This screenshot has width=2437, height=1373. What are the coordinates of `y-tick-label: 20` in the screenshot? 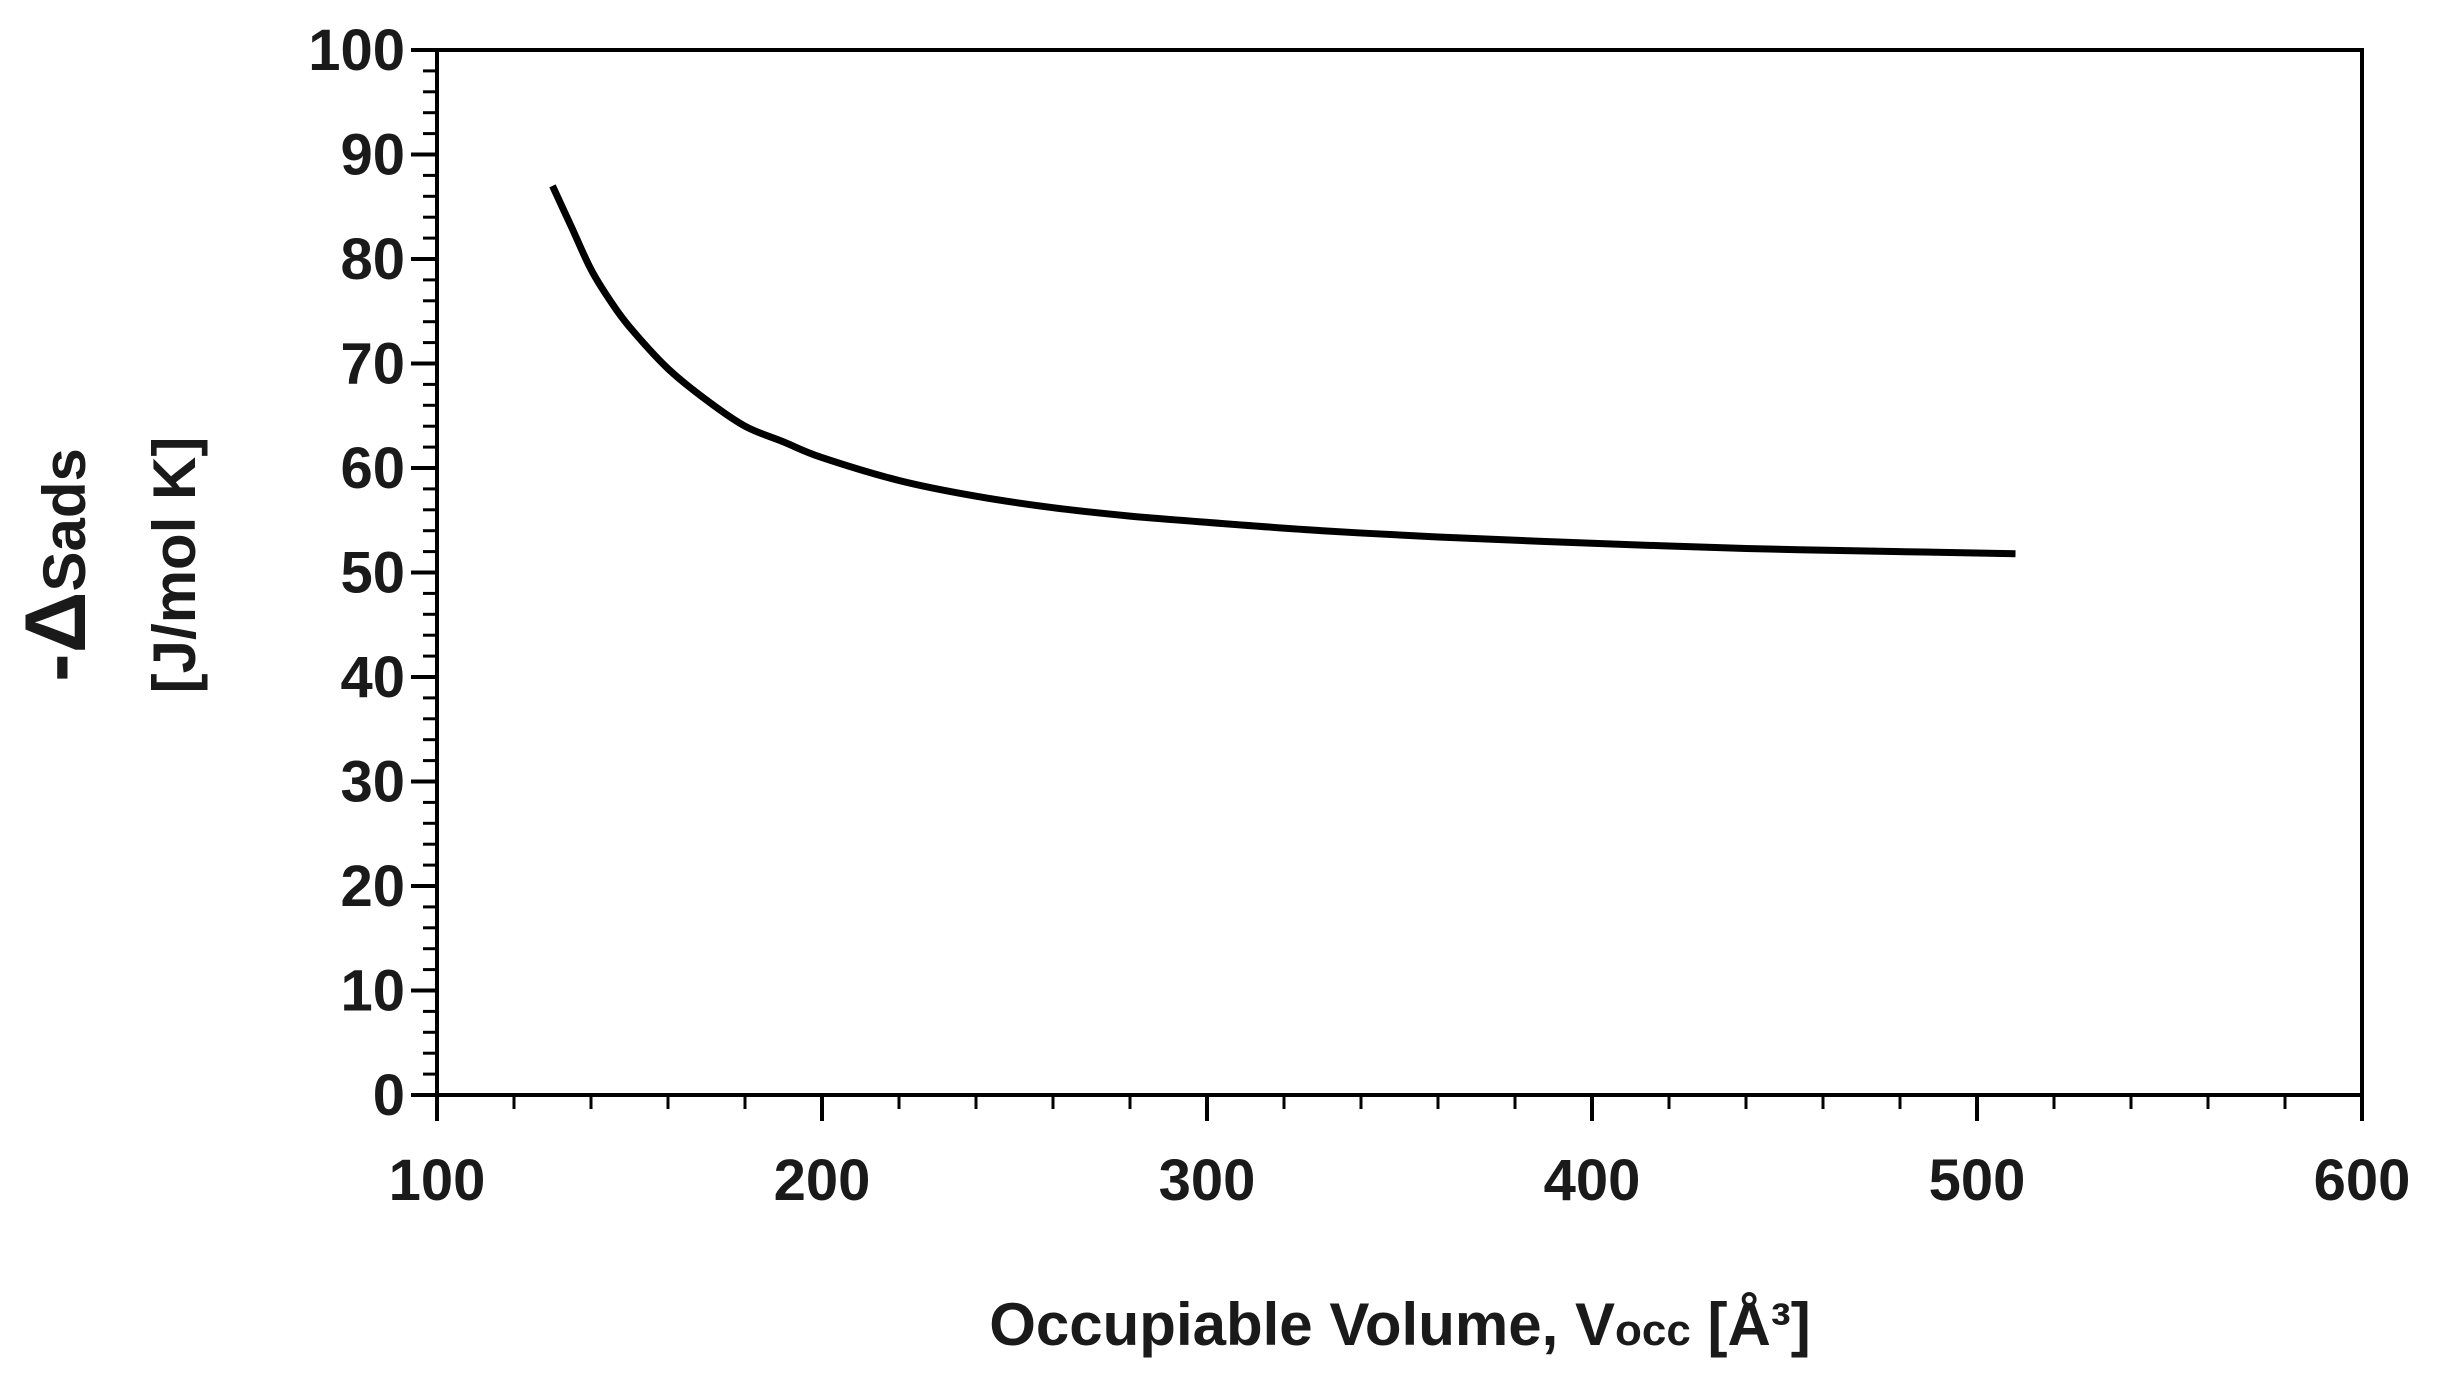 It's located at (372, 886).